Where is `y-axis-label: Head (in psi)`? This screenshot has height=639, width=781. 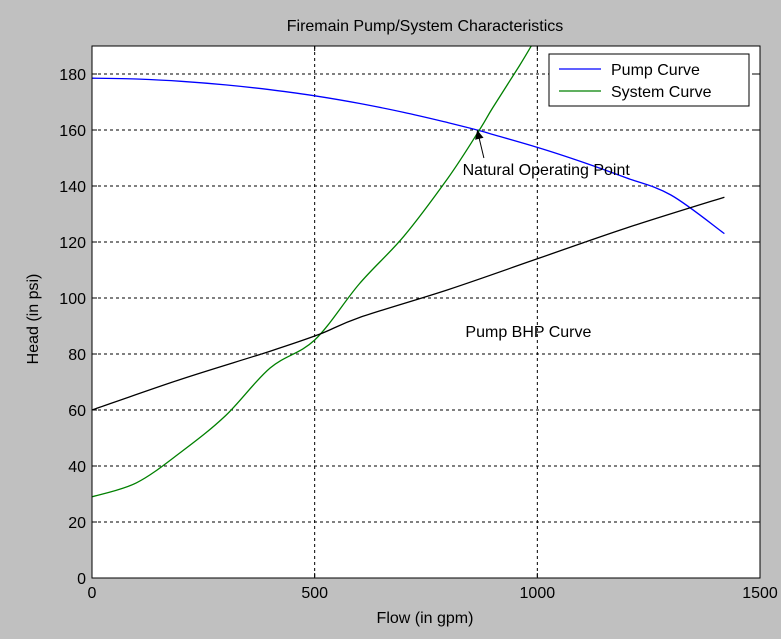 y-axis-label: Head (in psi) is located at coordinates (33, 319).